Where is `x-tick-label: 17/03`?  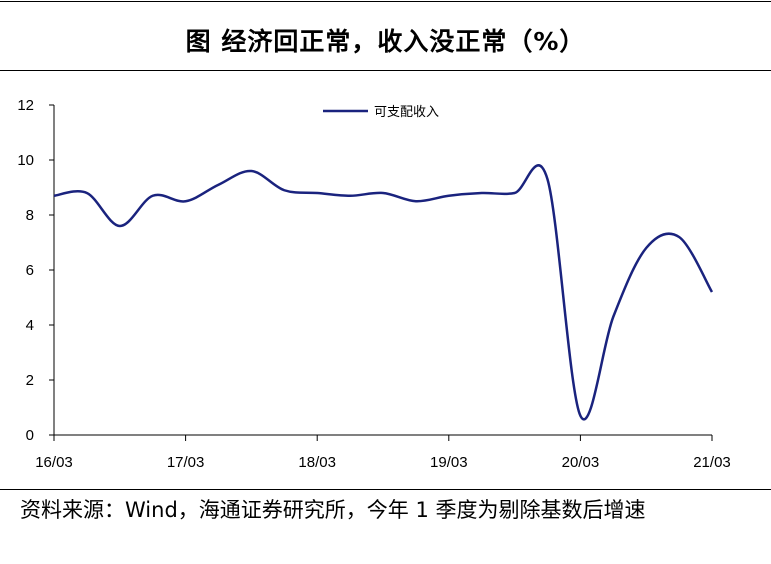 x-tick-label: 17/03 is located at coordinates (186, 462).